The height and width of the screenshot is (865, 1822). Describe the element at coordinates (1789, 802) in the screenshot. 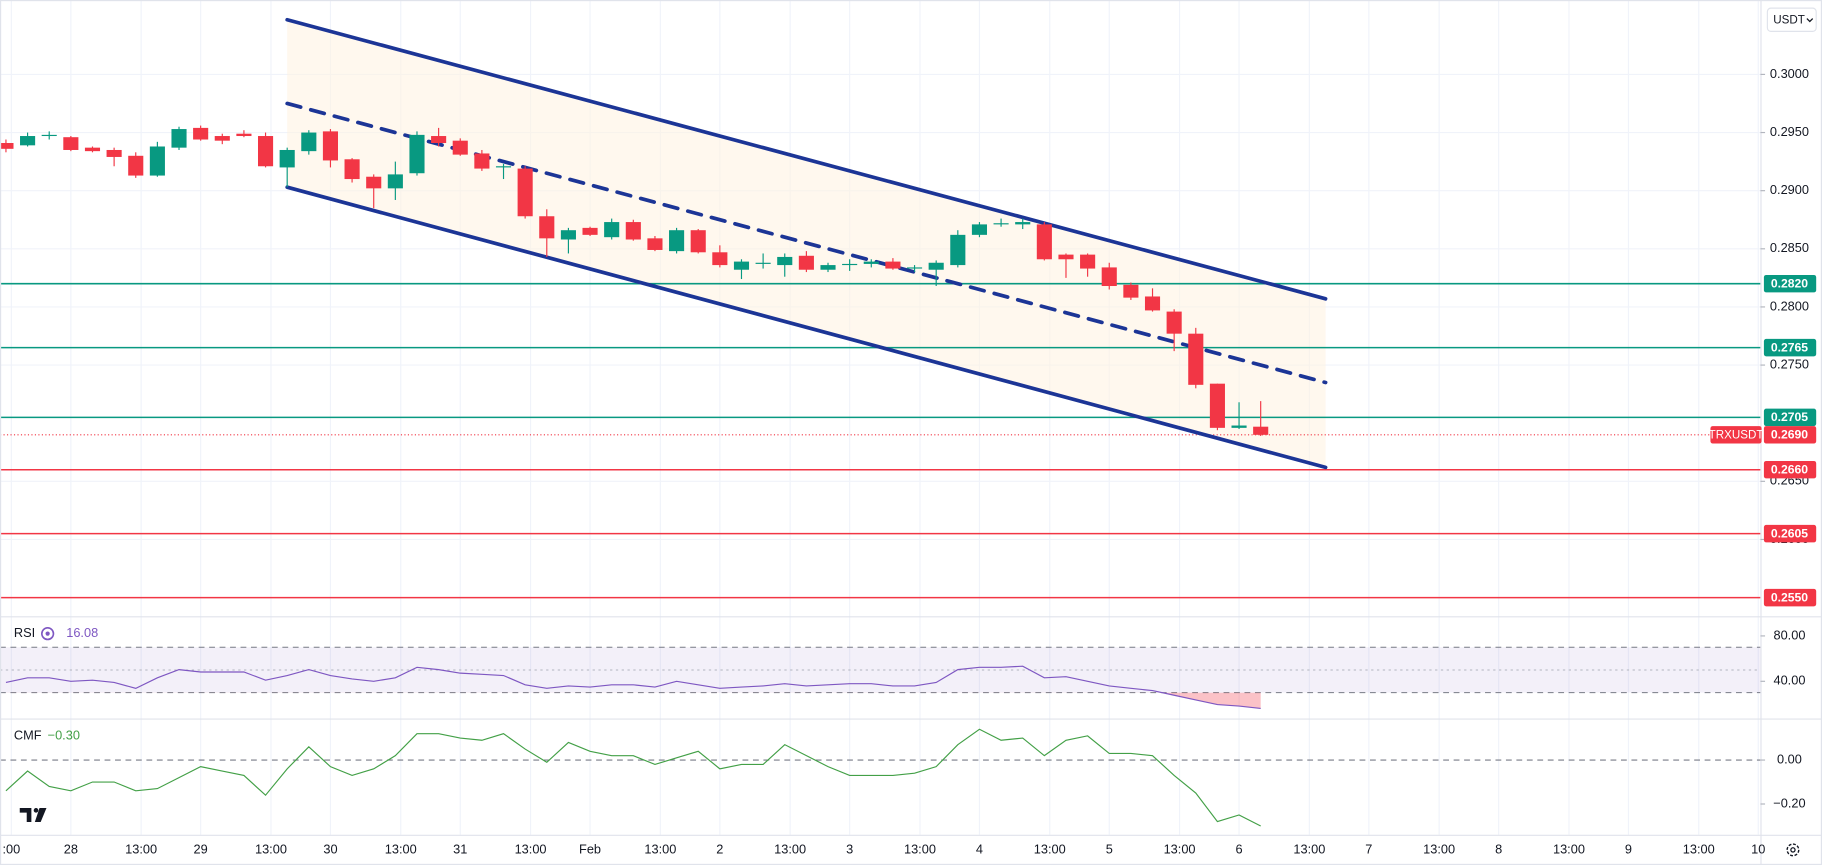

I see `y-tick-label: −0.20` at that location.